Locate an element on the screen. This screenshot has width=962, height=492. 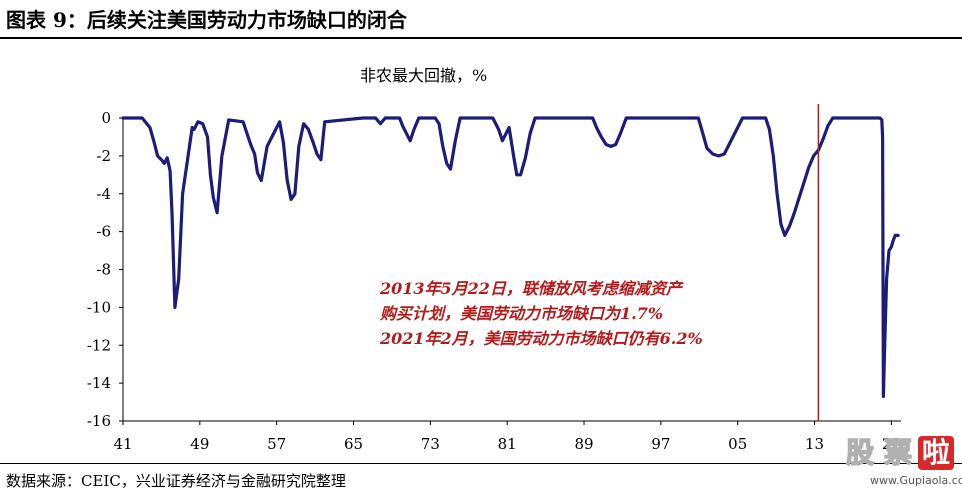
y-tick-label: -2 is located at coordinates (103, 156).